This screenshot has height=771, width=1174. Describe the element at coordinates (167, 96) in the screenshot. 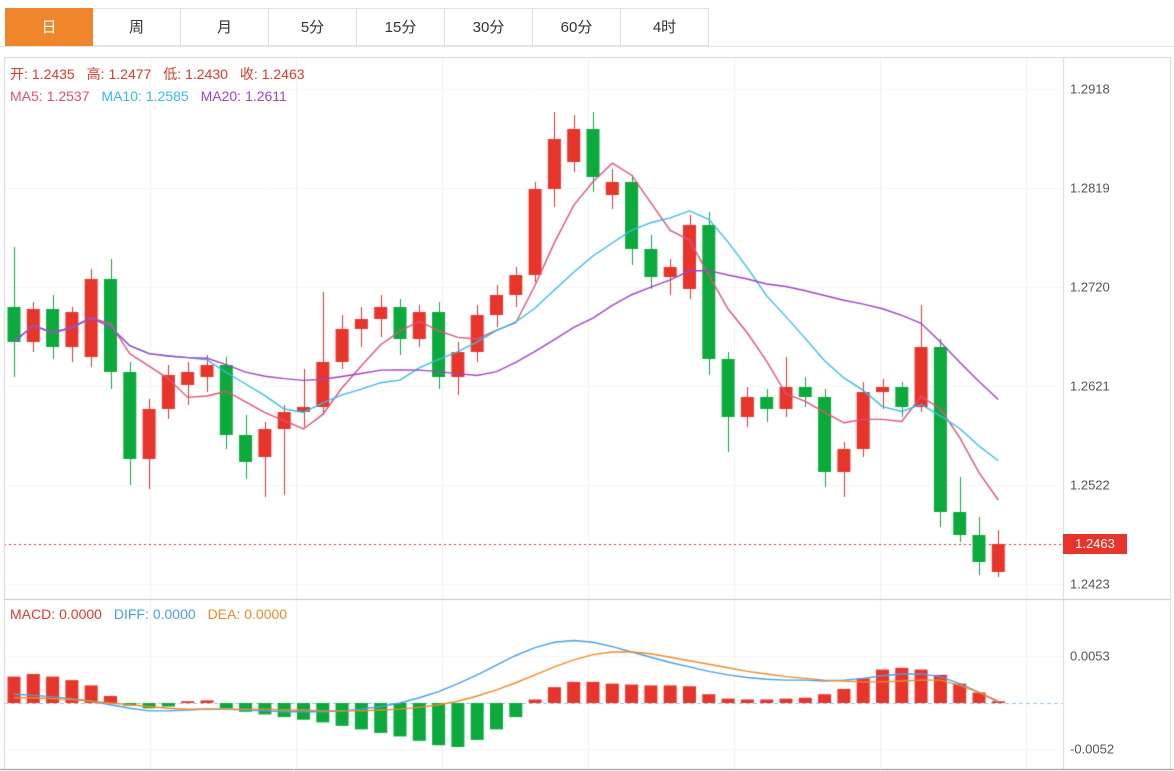

I see `ma10-value: 1.2585` at that location.